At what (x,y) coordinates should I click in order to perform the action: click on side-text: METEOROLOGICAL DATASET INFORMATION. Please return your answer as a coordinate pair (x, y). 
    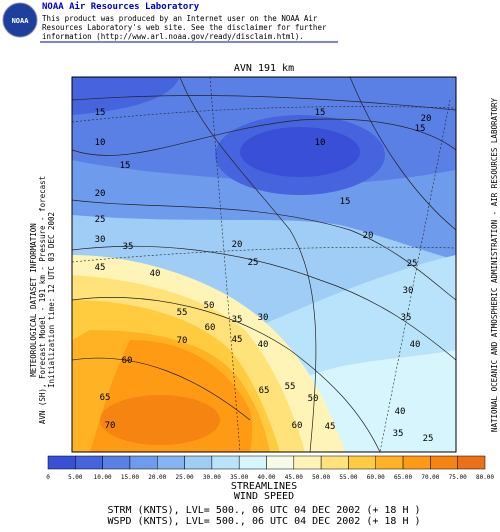
    Looking at the image, I should click on (33, 300).